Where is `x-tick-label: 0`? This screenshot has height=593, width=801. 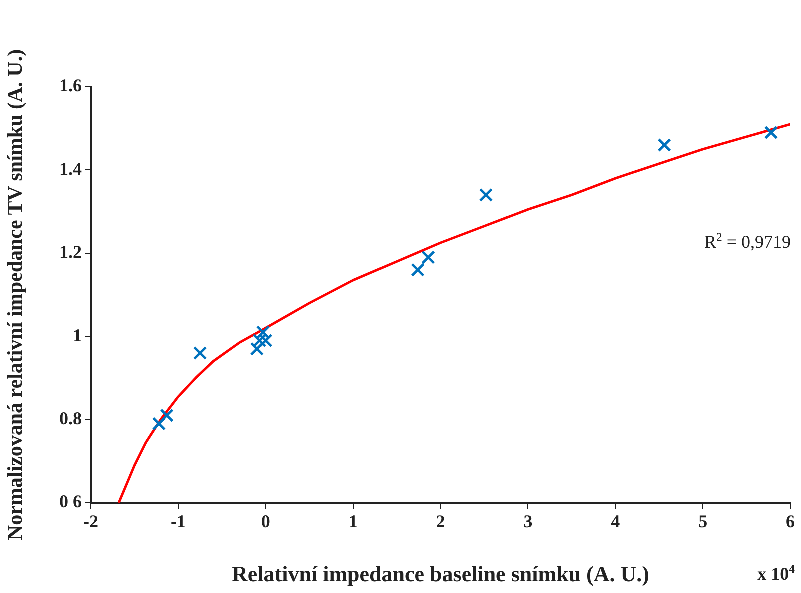 x-tick-label: 0 is located at coordinates (265, 521).